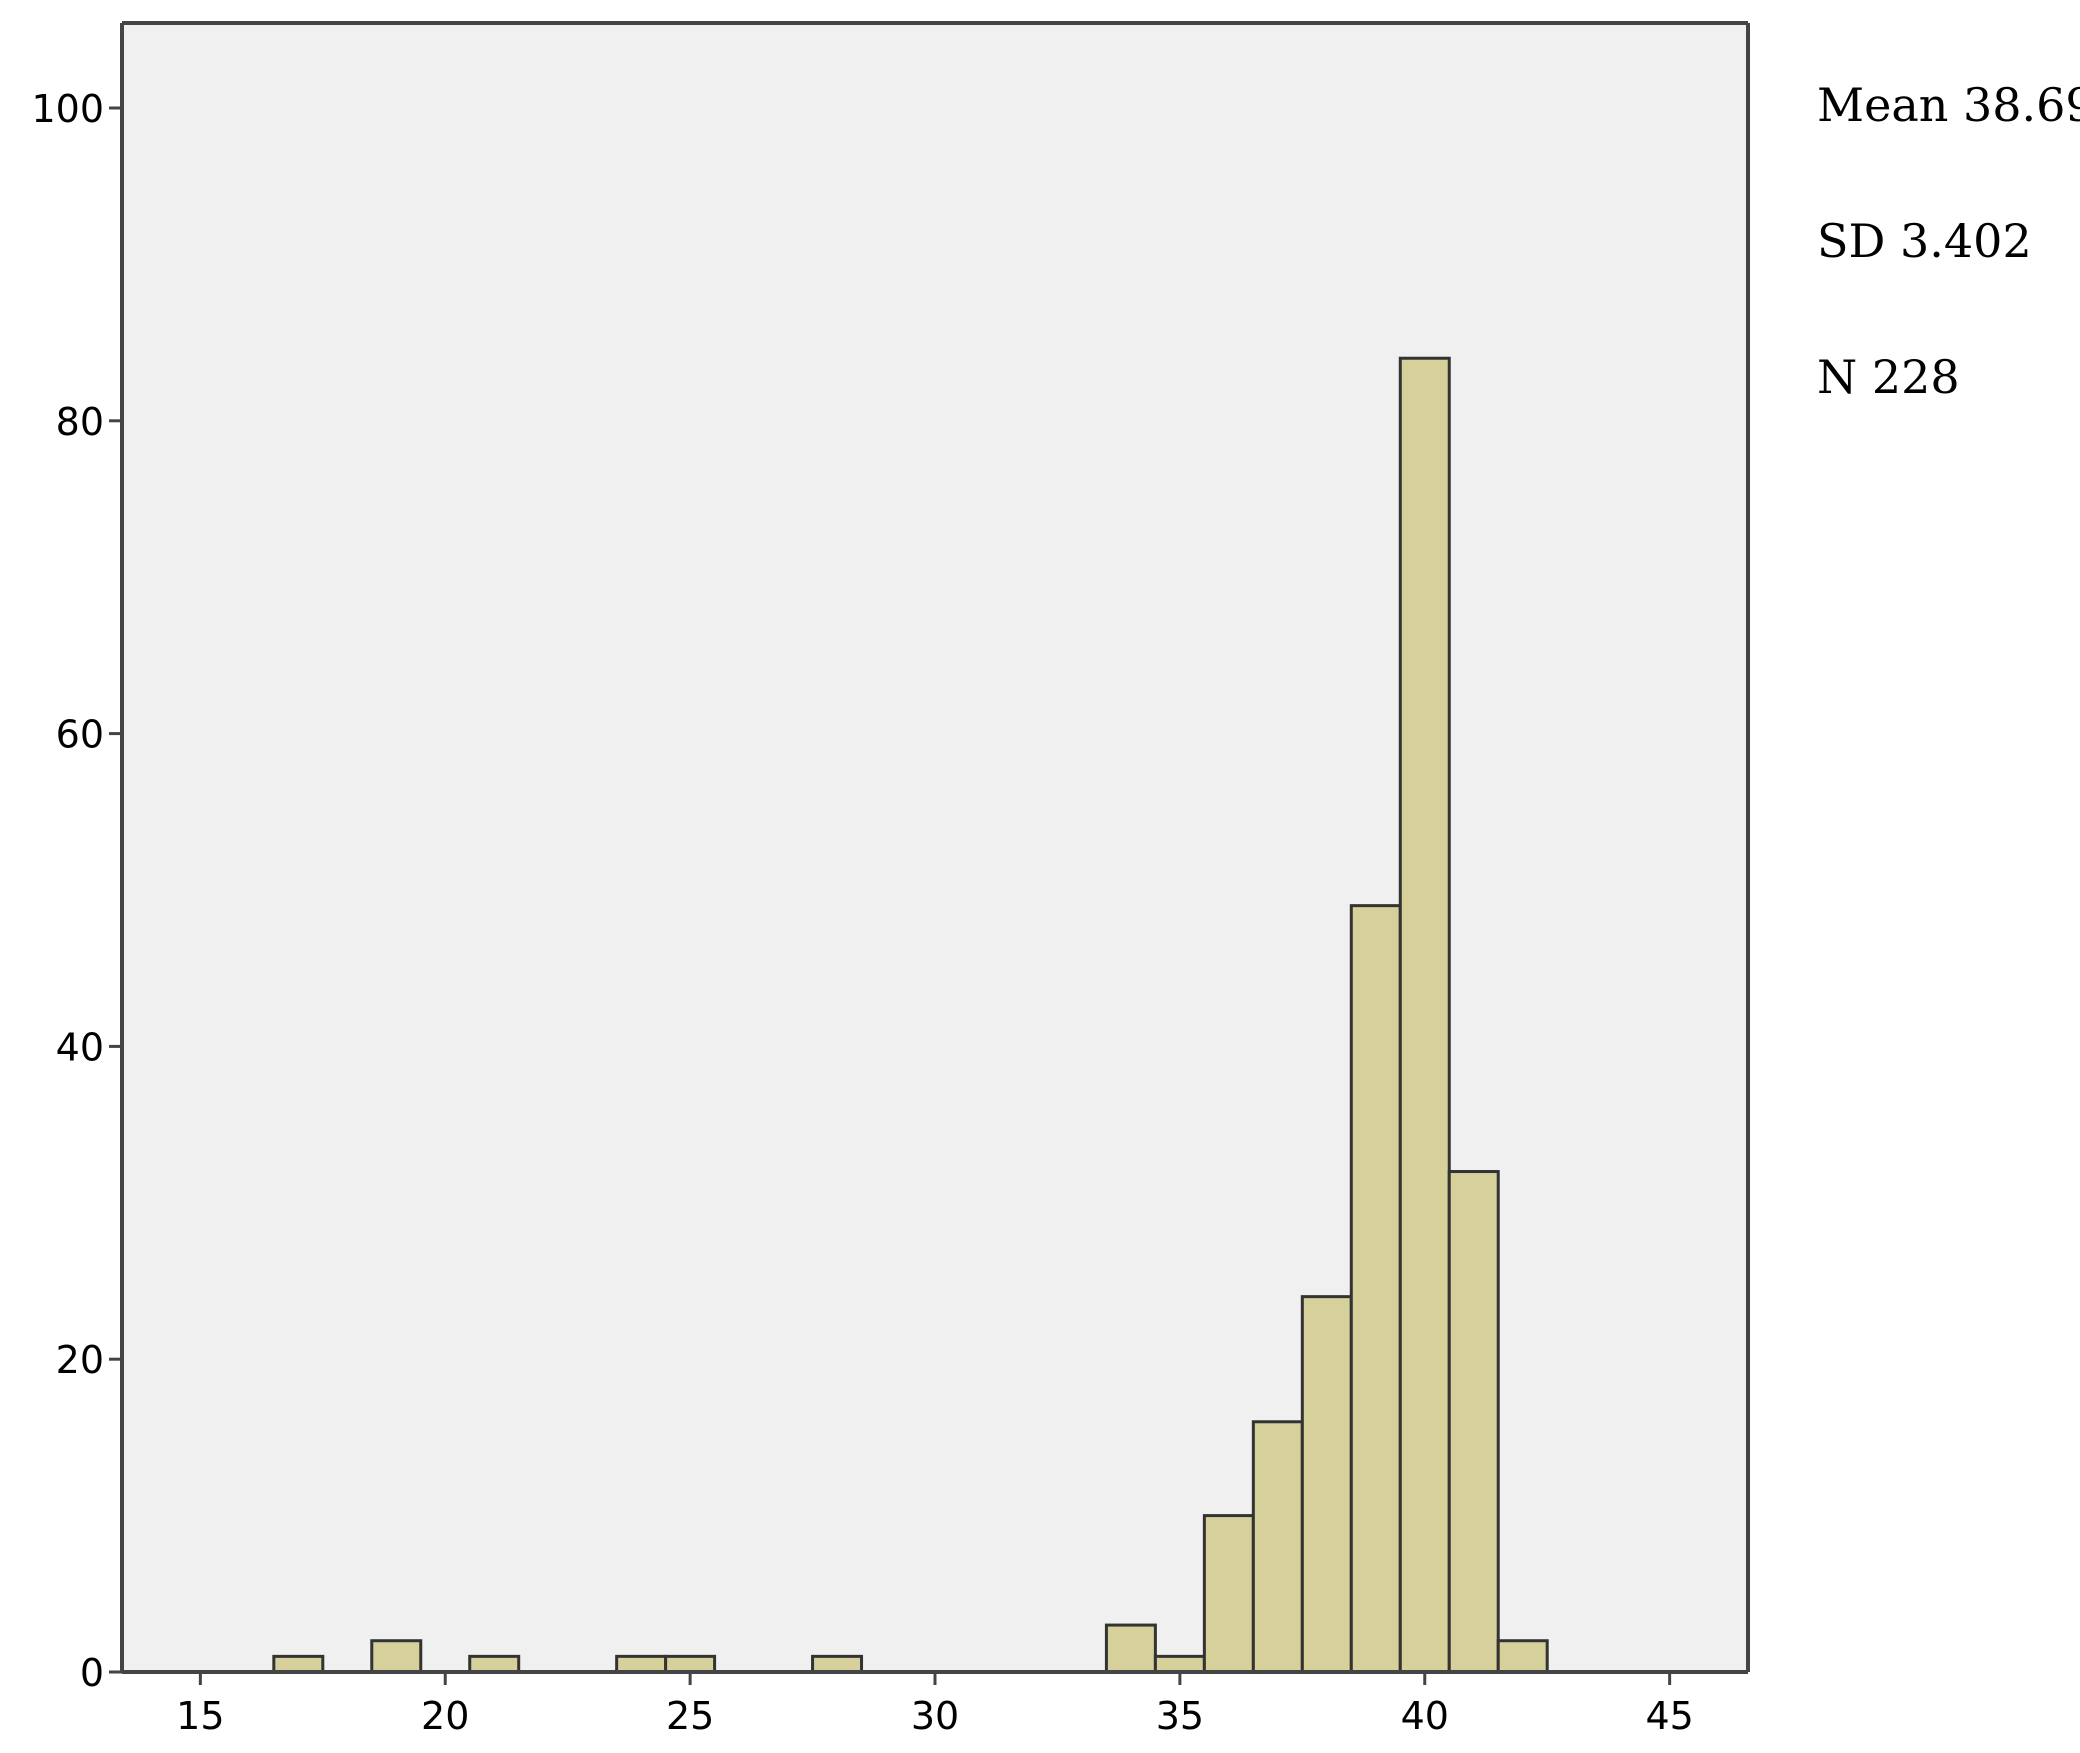 The width and height of the screenshot is (2080, 1753). I want to click on y-tick-label: 80, so click(80, 422).